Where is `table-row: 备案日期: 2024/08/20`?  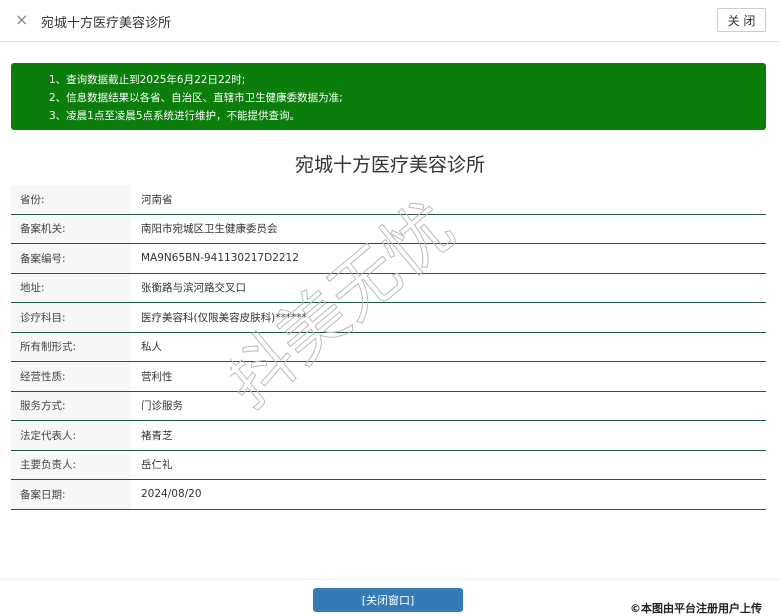 table-row: 备案日期: 2024/08/20 is located at coordinates (388, 495).